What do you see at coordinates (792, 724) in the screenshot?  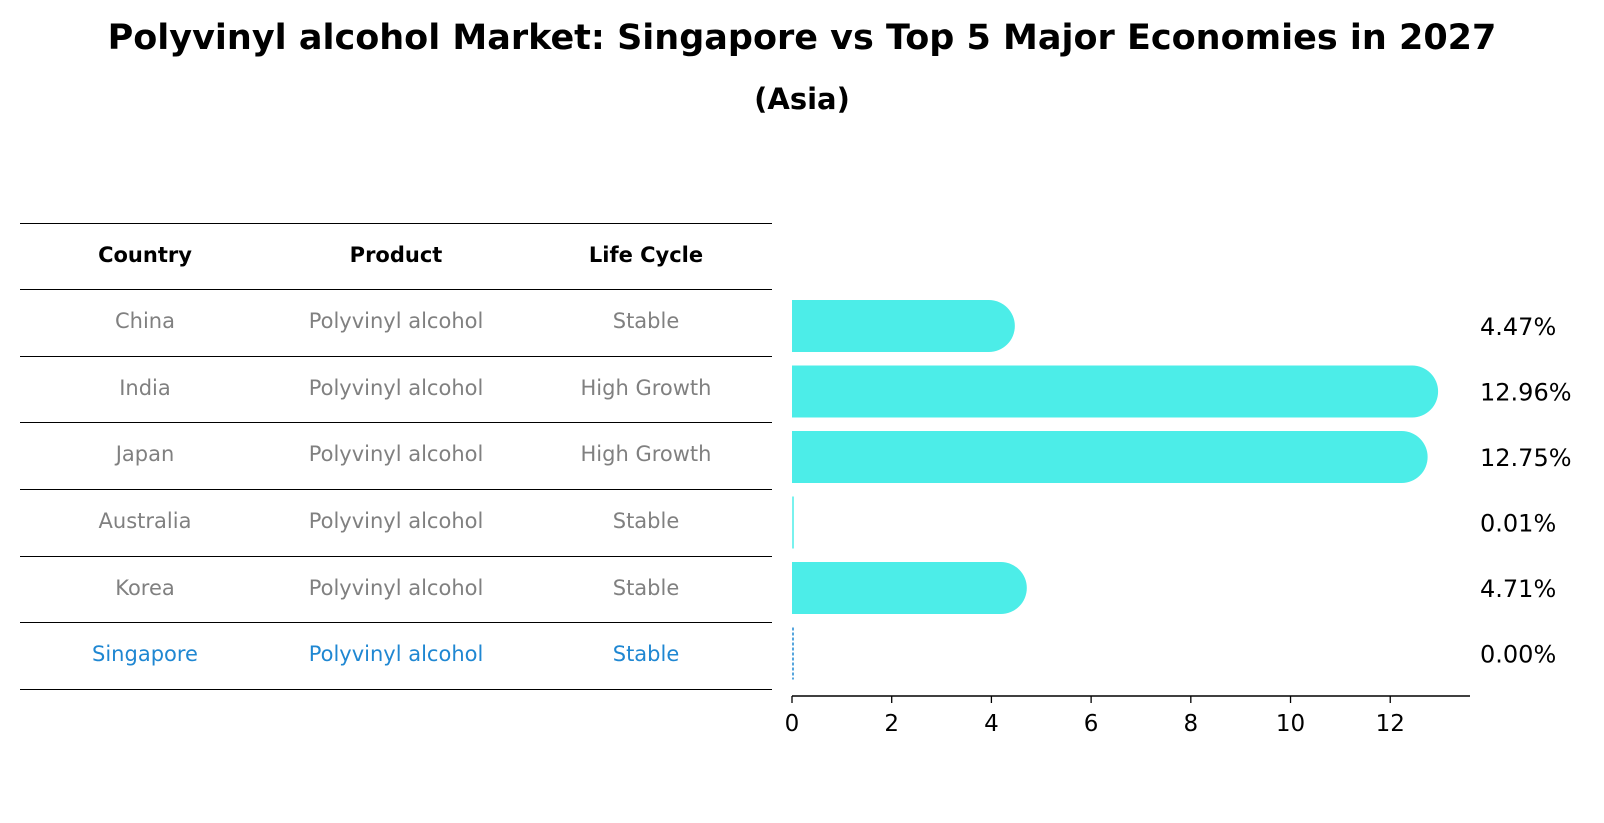 I see `x-tick-label: 0` at bounding box center [792, 724].